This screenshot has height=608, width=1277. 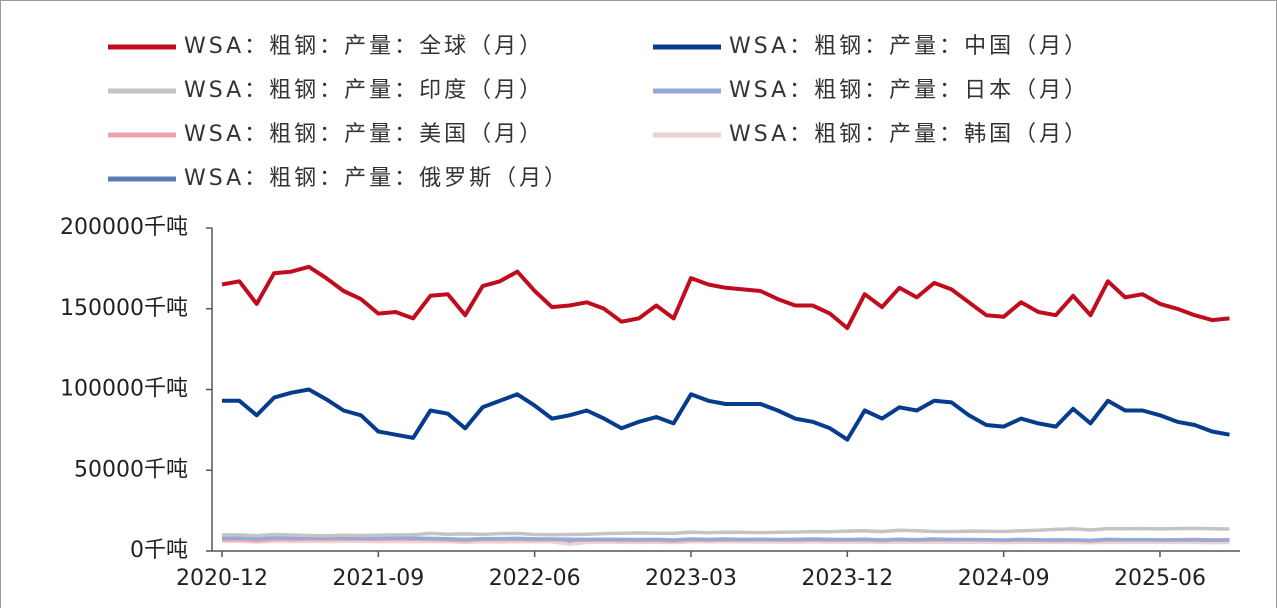 What do you see at coordinates (376, 178) in the screenshot?
I see `legend-label: WSA：粗钢：产量：俄罗斯（月）` at bounding box center [376, 178].